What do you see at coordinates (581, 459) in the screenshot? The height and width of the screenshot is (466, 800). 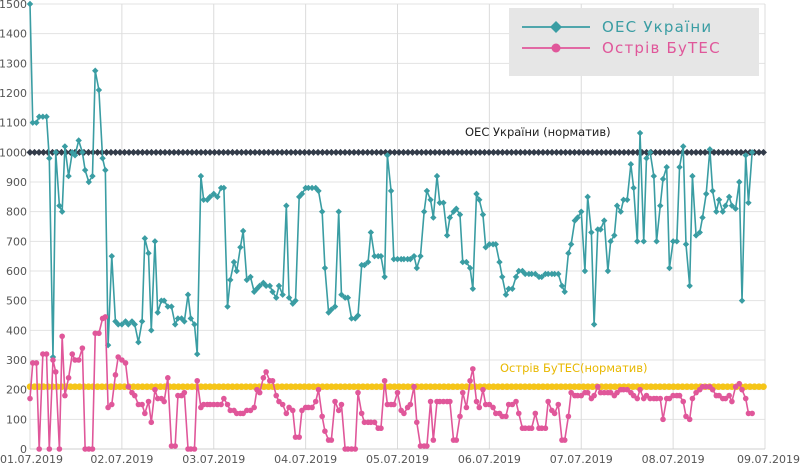 I see `x-tick-label: 07.07.2019` at bounding box center [581, 459].